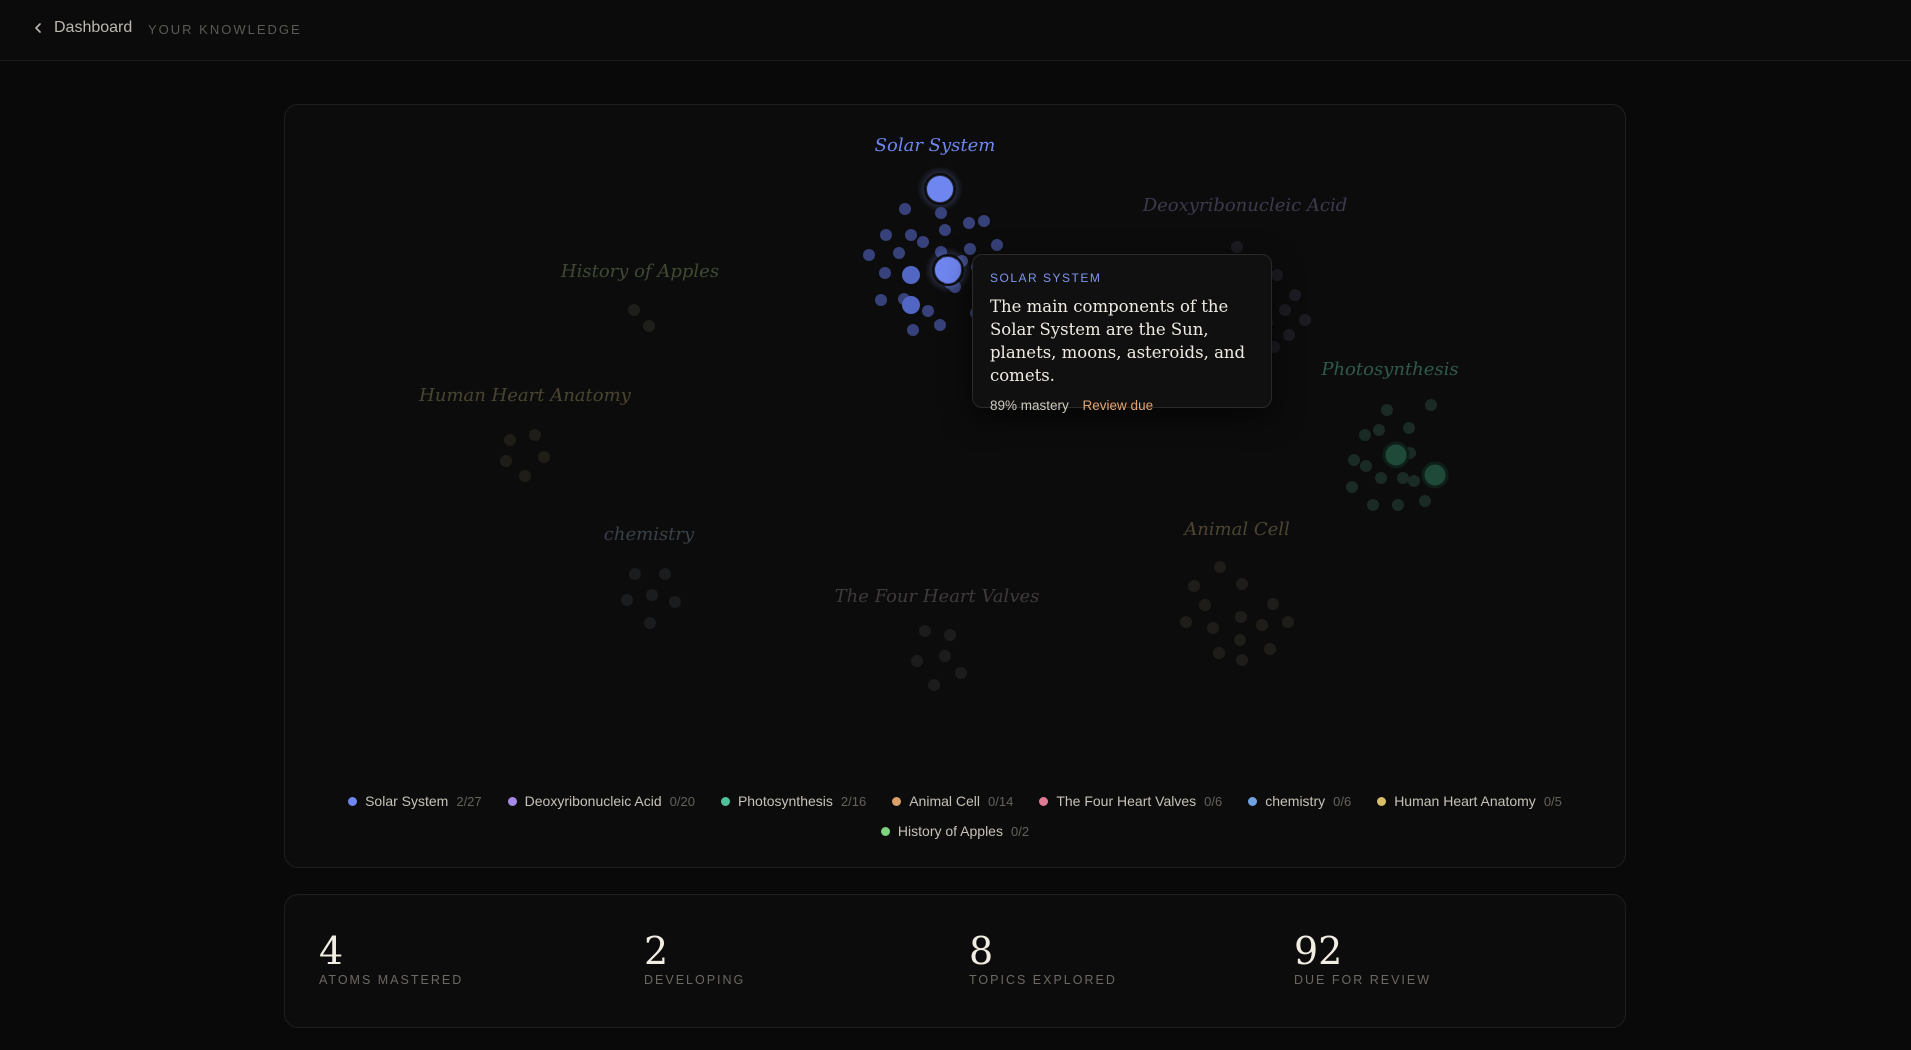 Image resolution: width=1911 pixels, height=1050 pixels. Describe the element at coordinates (1213, 801) in the screenshot. I see `legend-count: 0/6` at that location.